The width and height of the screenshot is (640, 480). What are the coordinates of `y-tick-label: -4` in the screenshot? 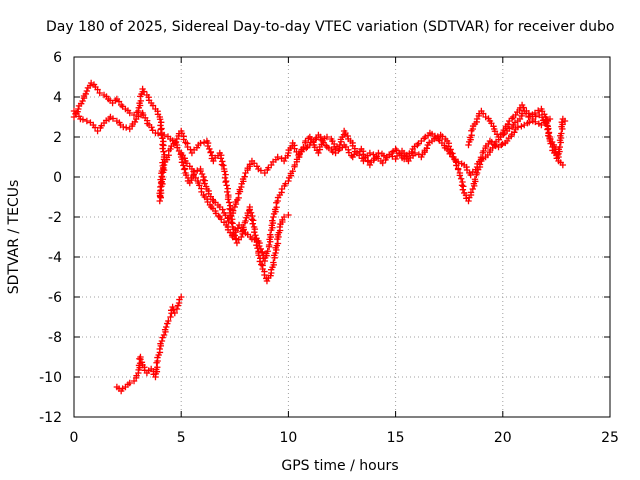 It's located at (55, 258).